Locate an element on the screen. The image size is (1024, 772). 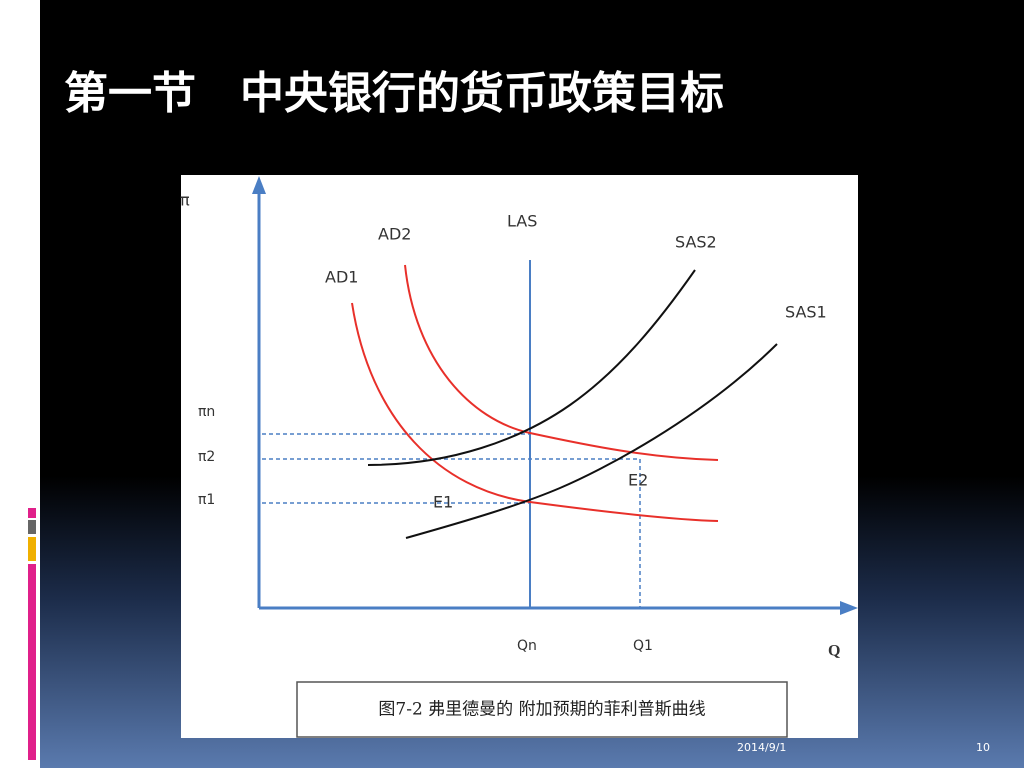
dashed-guides is located at coordinates (451, 520).